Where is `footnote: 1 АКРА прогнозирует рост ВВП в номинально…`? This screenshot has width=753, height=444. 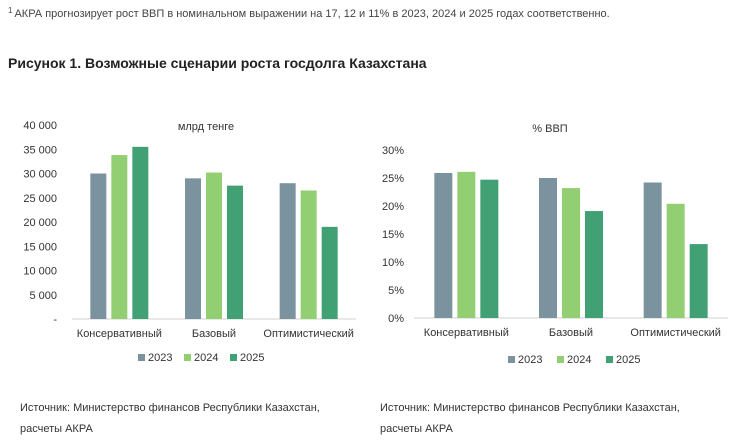
footnote: 1 АКРА прогнозирует рост ВВП в номинально… is located at coordinates (309, 13).